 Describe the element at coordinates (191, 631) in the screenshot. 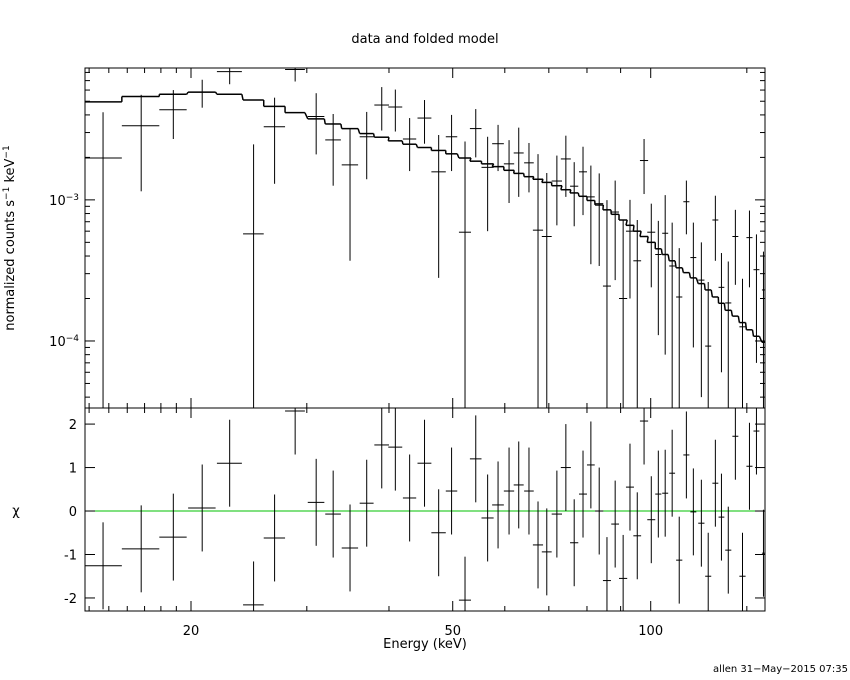

I see `x-tick-label: 20` at that location.